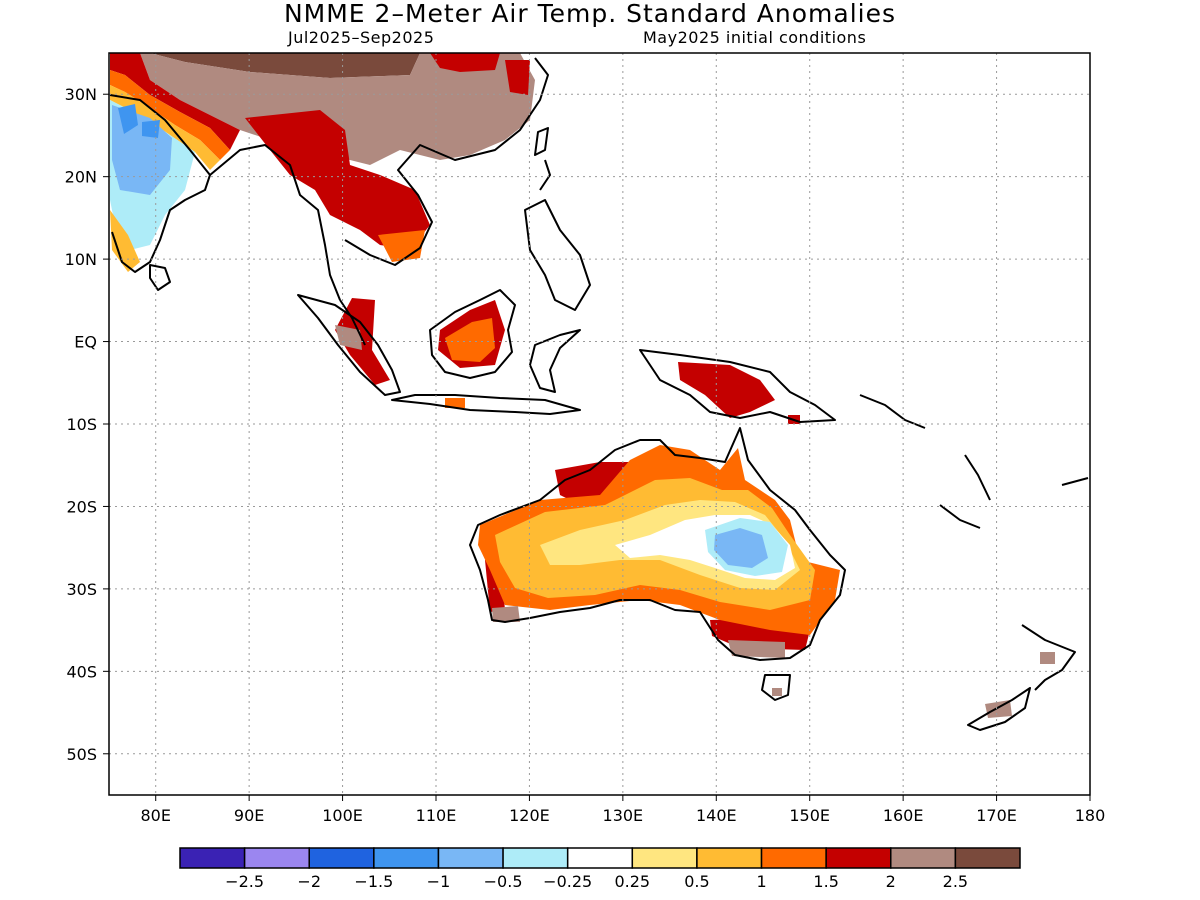 The width and height of the screenshot is (1200, 900). Describe the element at coordinates (244, 881) in the screenshot. I see `legend-label: −2.5` at that location.